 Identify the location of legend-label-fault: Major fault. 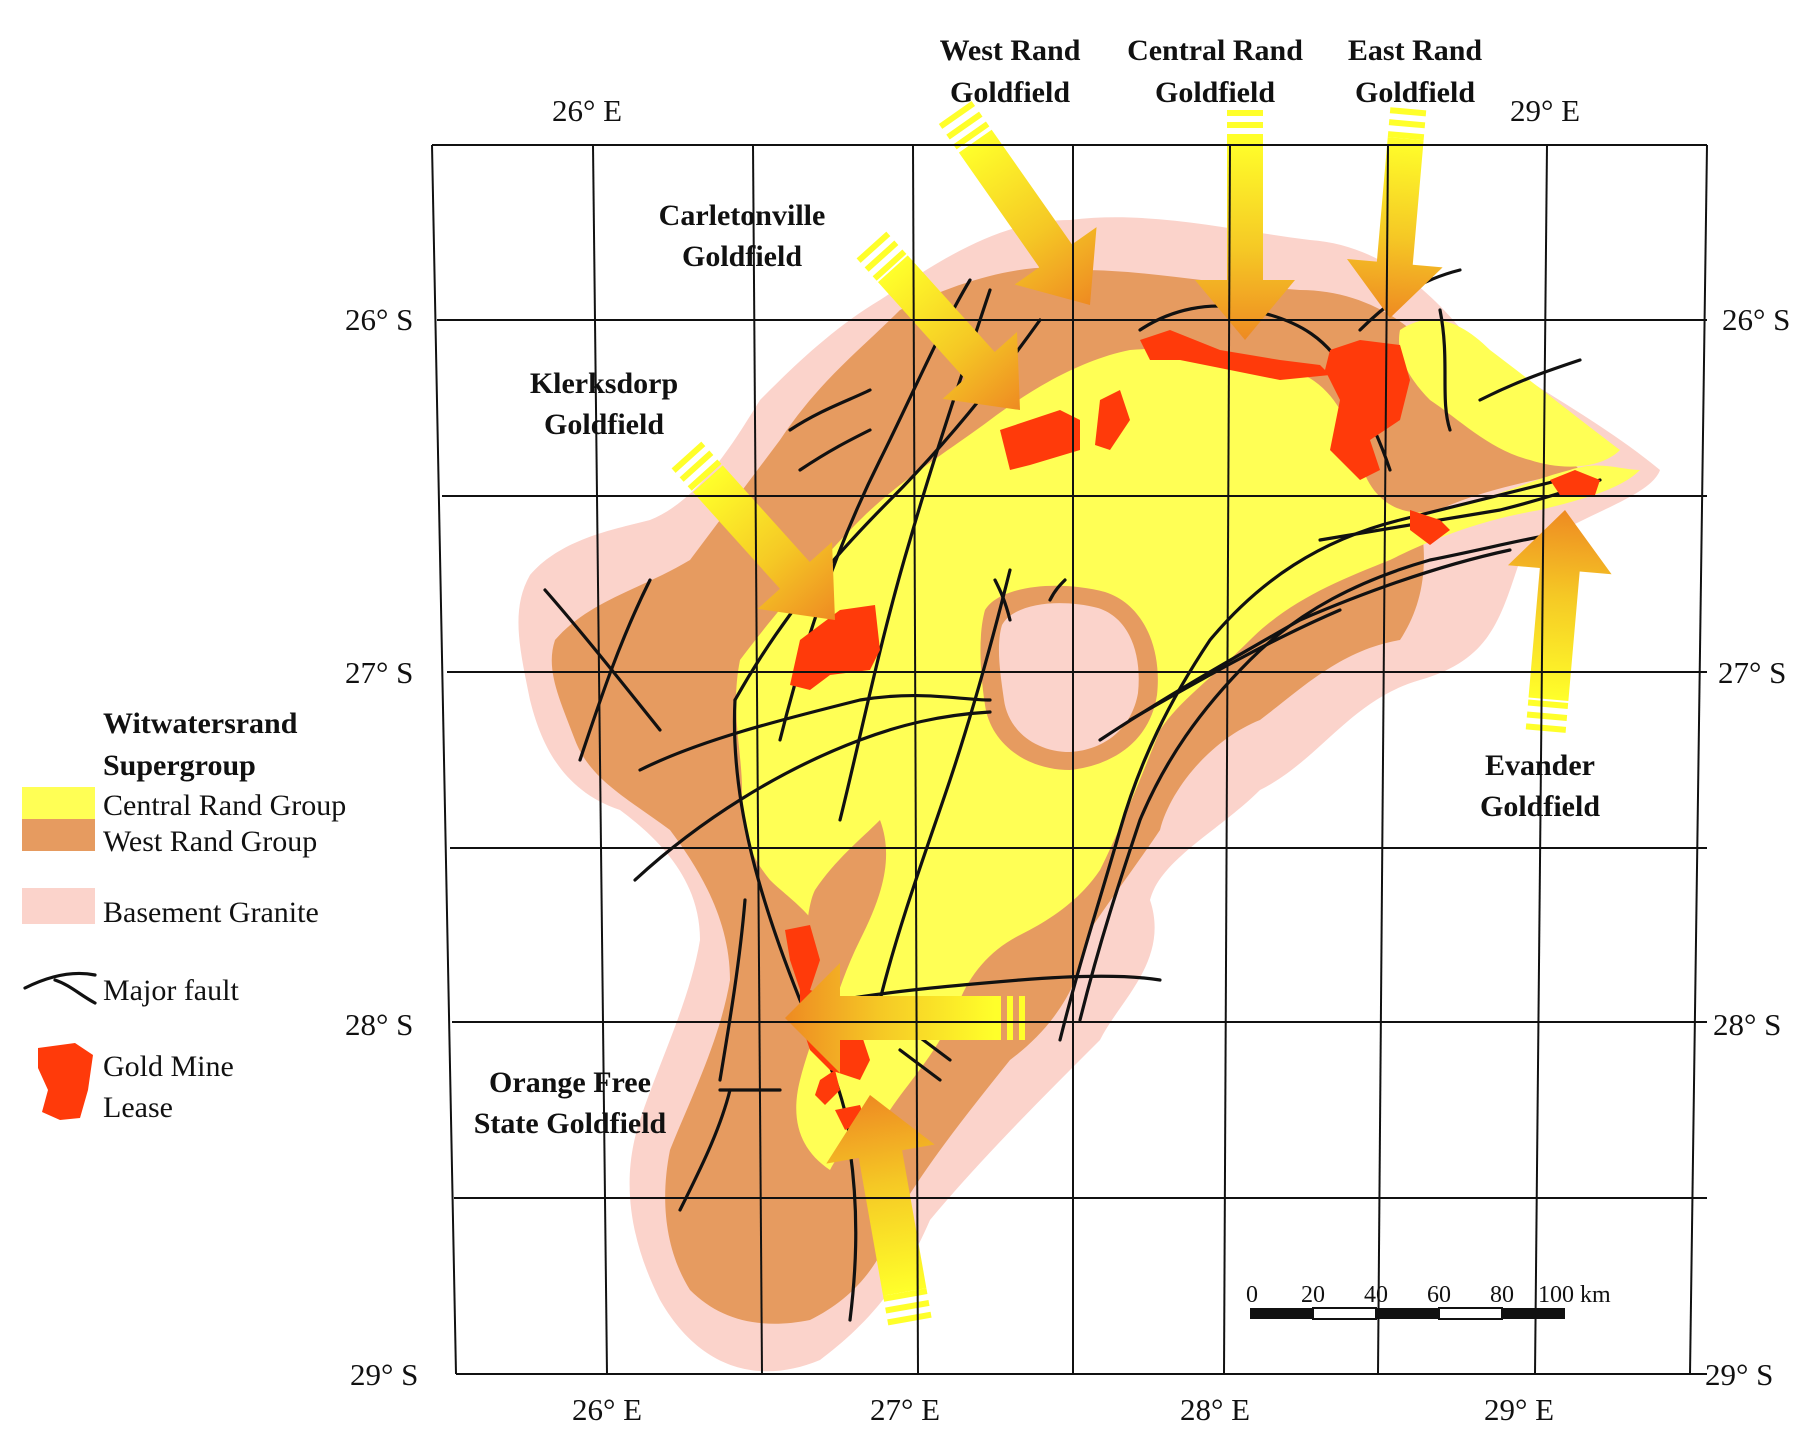
(171, 990).